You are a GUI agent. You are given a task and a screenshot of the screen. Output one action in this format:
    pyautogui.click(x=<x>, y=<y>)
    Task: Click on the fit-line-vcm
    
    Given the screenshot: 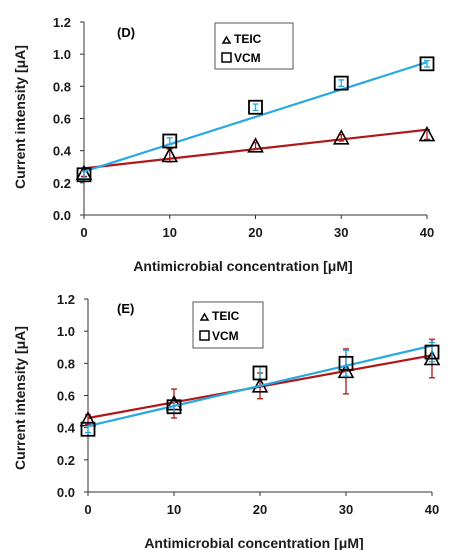 What is the action you would take?
    pyautogui.click(x=260, y=386)
    